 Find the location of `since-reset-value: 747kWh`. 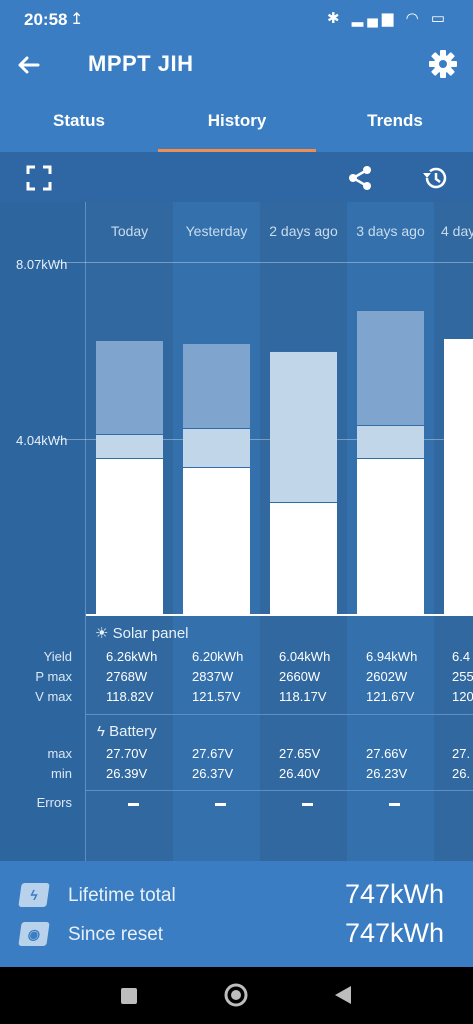

since-reset-value: 747kWh is located at coordinates (394, 933).